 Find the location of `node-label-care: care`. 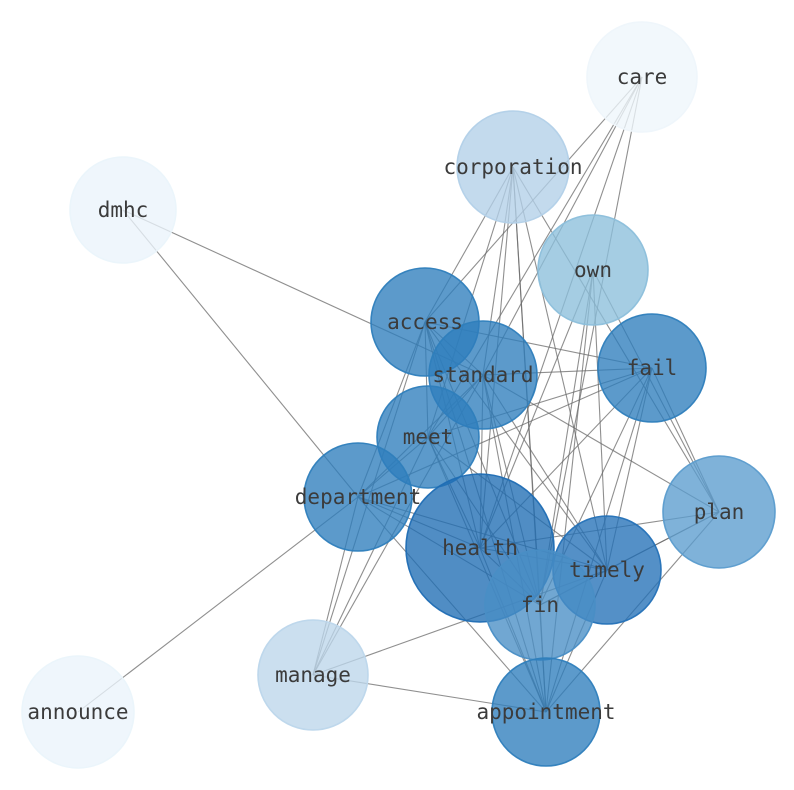

node-label-care: care is located at coordinates (642, 77).